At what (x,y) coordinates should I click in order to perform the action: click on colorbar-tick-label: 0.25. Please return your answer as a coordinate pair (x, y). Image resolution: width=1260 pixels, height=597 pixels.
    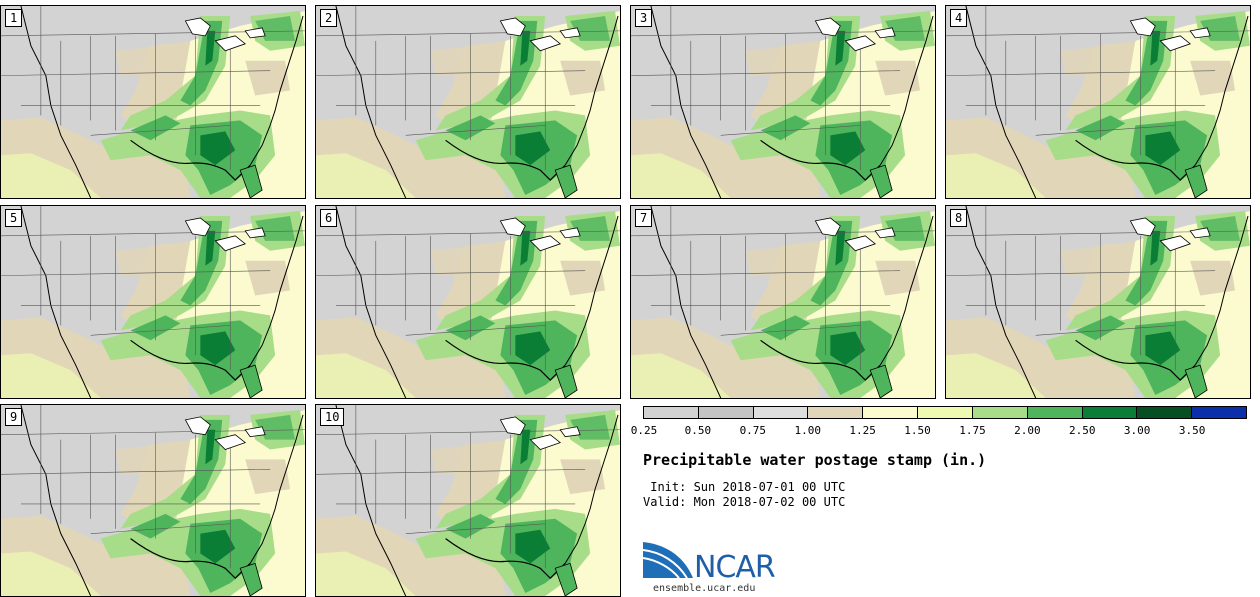
    Looking at the image, I should click on (644, 430).